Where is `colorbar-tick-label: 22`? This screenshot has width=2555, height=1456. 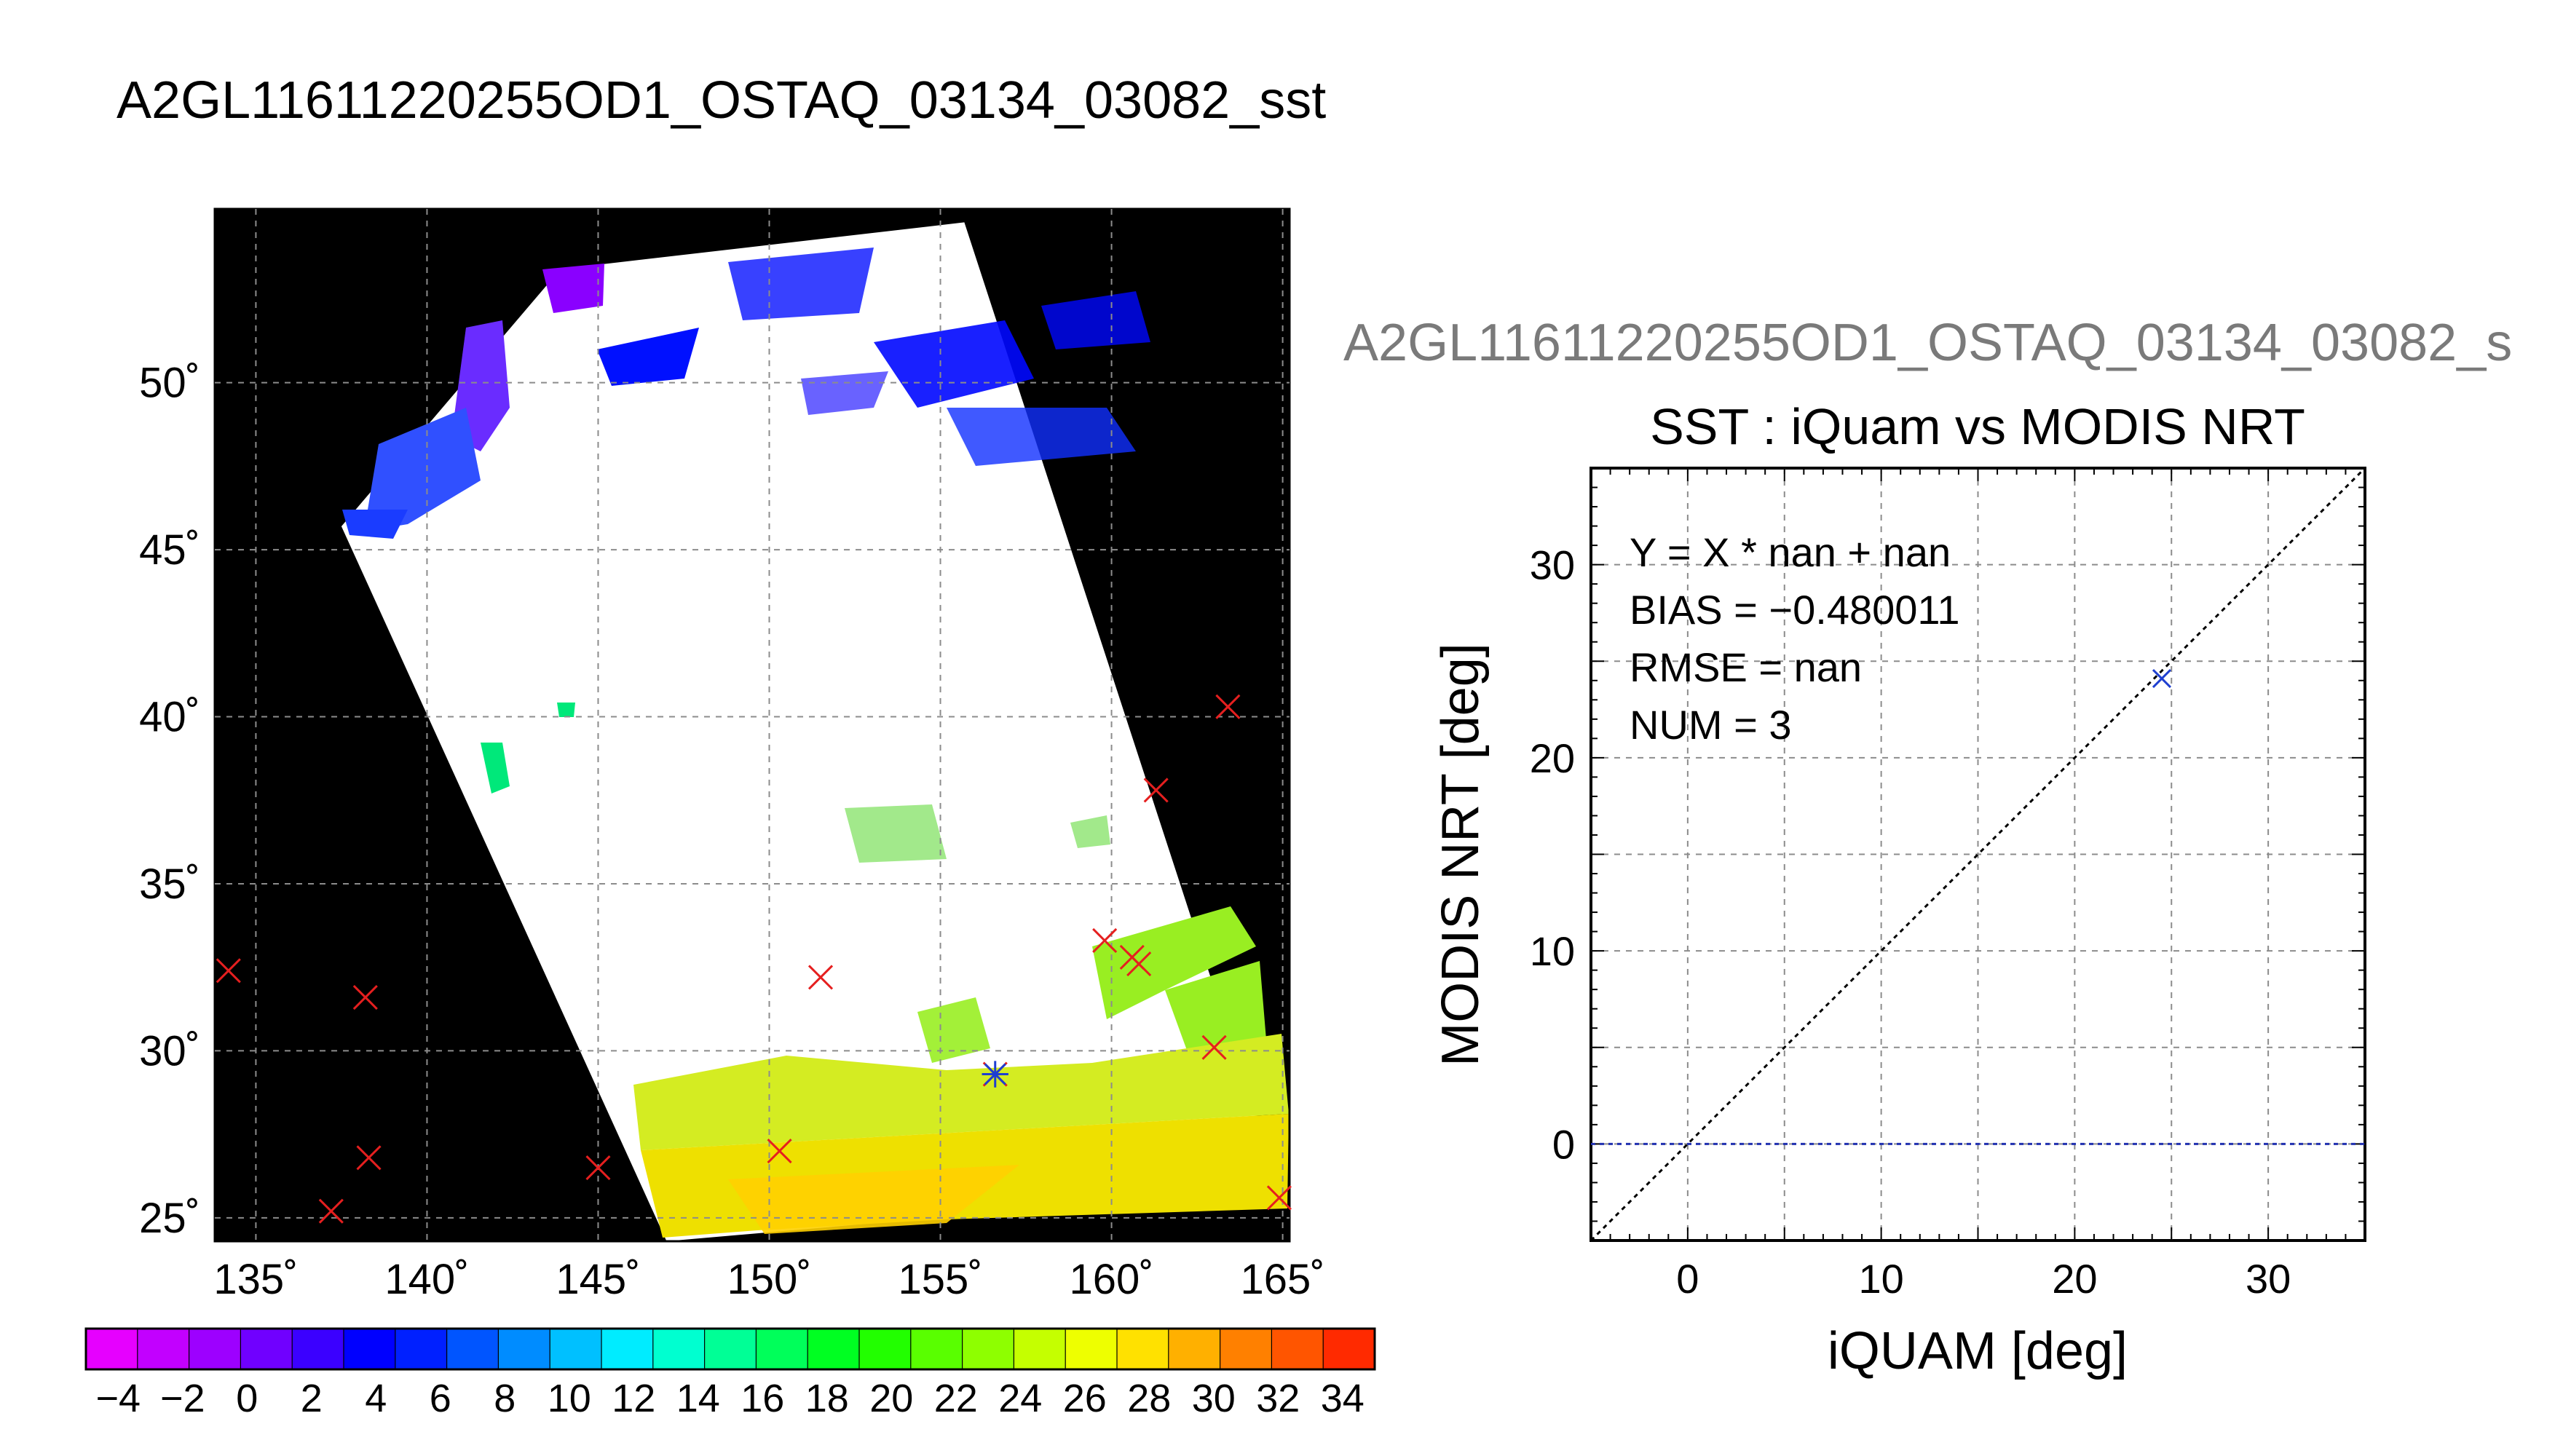
colorbar-tick-label: 22 is located at coordinates (956, 1398).